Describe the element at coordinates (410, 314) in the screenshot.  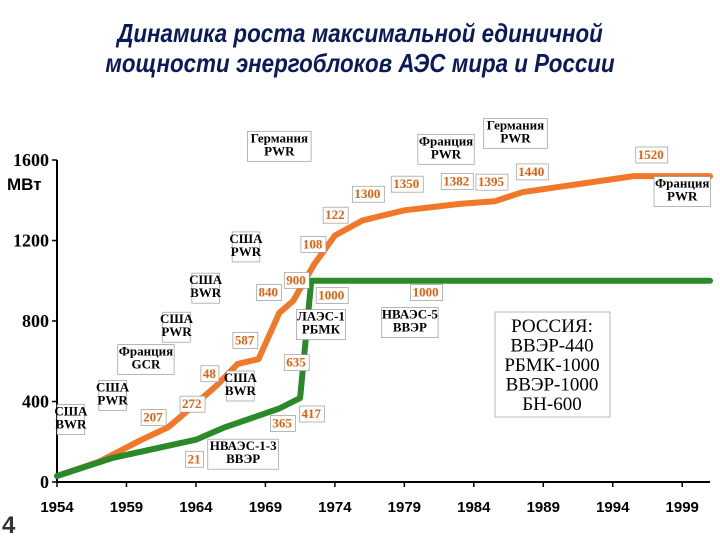
I see `annotation-line: НВАЭС-5` at that location.